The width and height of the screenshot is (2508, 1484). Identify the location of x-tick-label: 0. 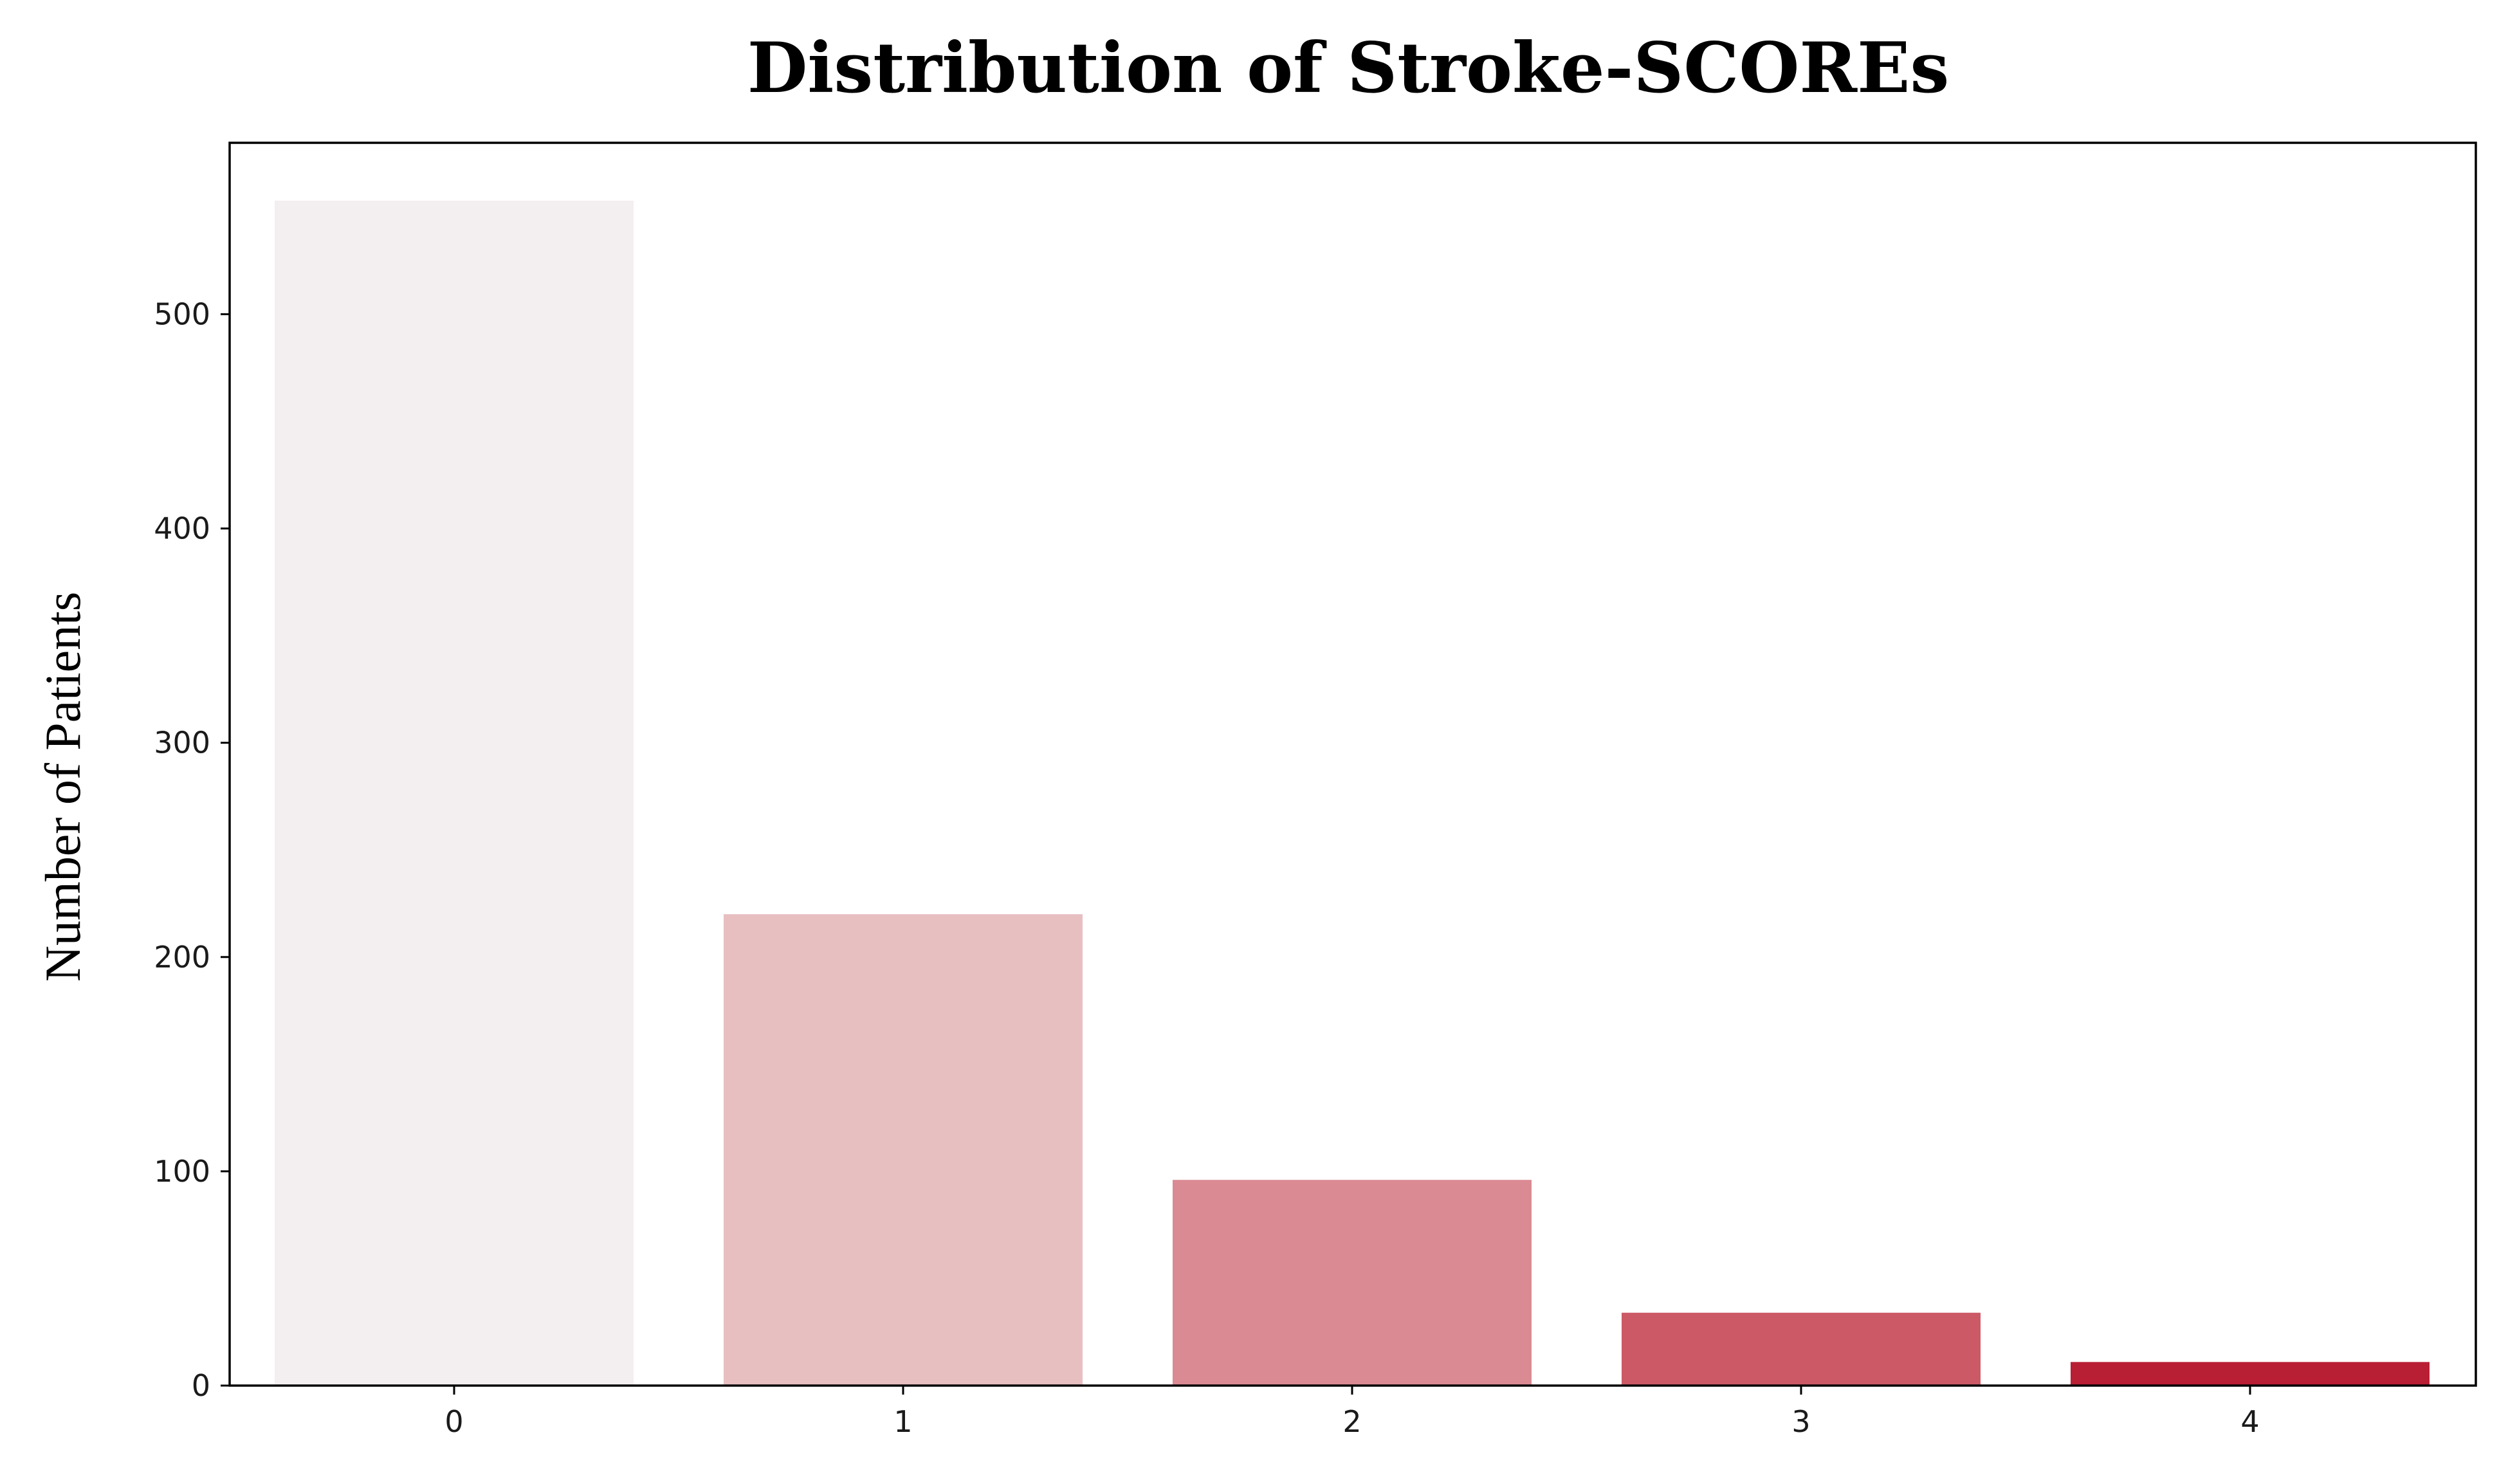
(453, 1421).